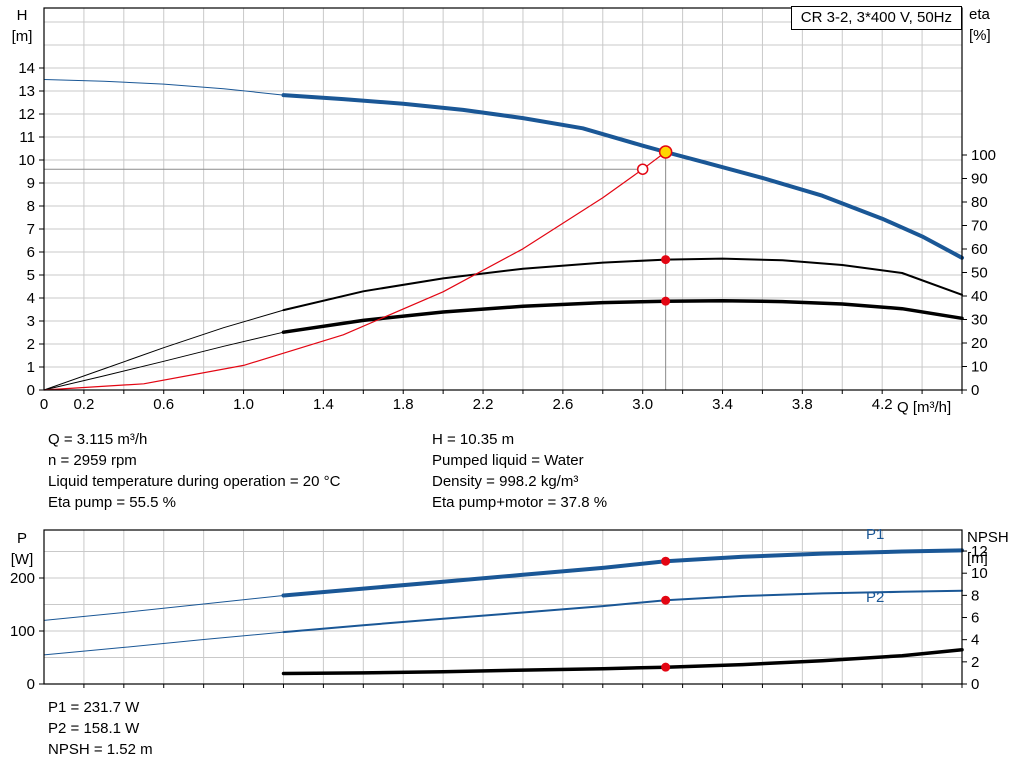 The height and width of the screenshot is (781, 1024). Describe the element at coordinates (44, 404) in the screenshot. I see `x-tick-label: 0` at that location.